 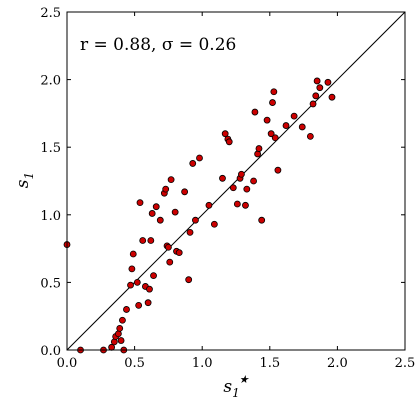 What do you see at coordinates (50, 148) in the screenshot?
I see `y-tick-label: 1.5` at bounding box center [50, 148].